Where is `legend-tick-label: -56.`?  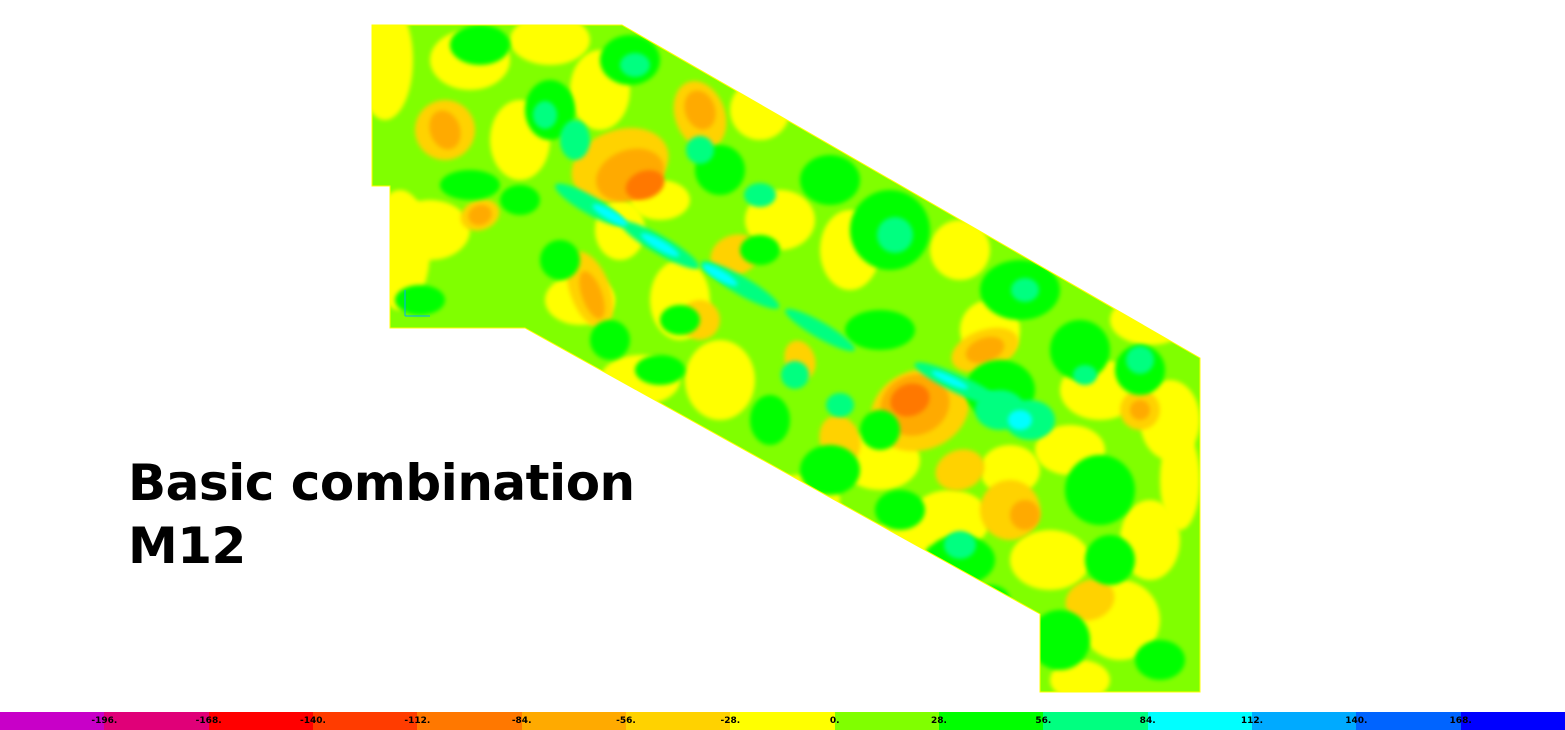 legend-tick-label: -56. is located at coordinates (626, 721).